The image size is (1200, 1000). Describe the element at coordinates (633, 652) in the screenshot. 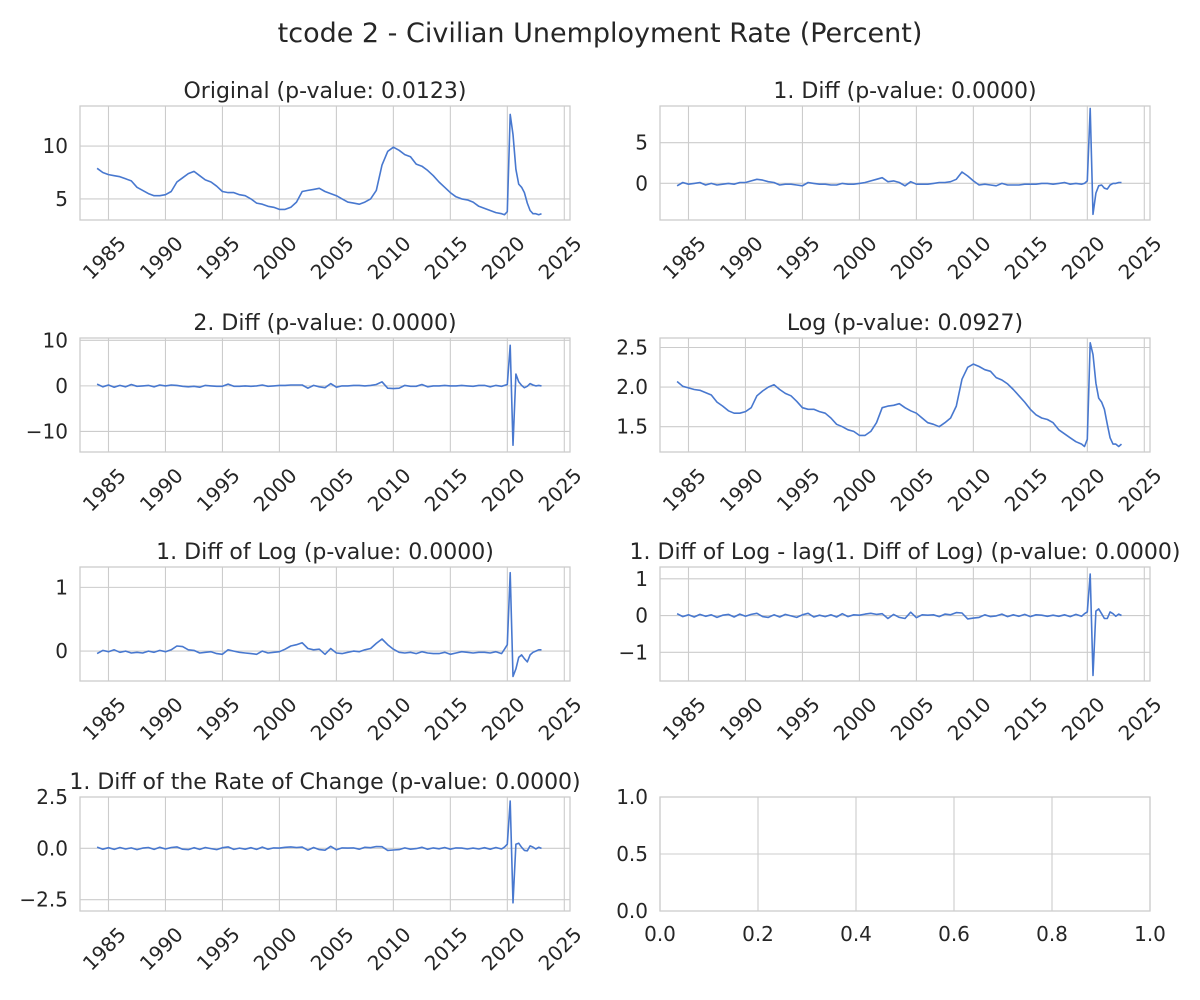

I see `y-tick-label: −1` at that location.